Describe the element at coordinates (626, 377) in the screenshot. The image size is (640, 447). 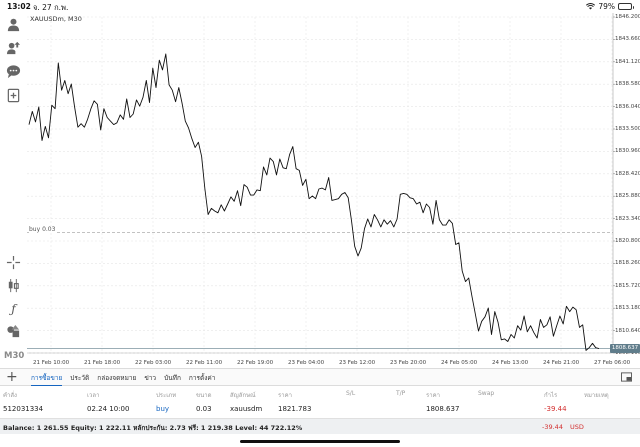
I see `expand-icon` at that location.